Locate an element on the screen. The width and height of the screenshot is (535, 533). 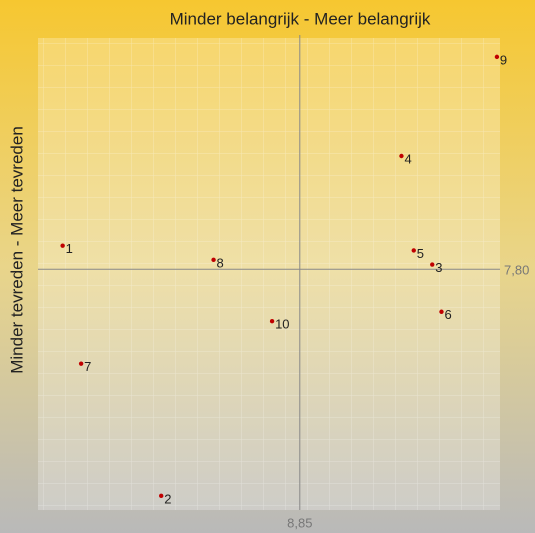
point-label: 5 is located at coordinates (420, 253).